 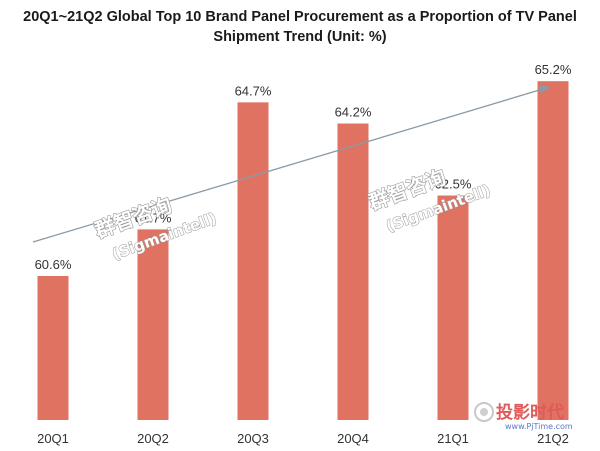 What do you see at coordinates (153, 438) in the screenshot?
I see `x-tick-label-20Q2: 20Q2` at bounding box center [153, 438].